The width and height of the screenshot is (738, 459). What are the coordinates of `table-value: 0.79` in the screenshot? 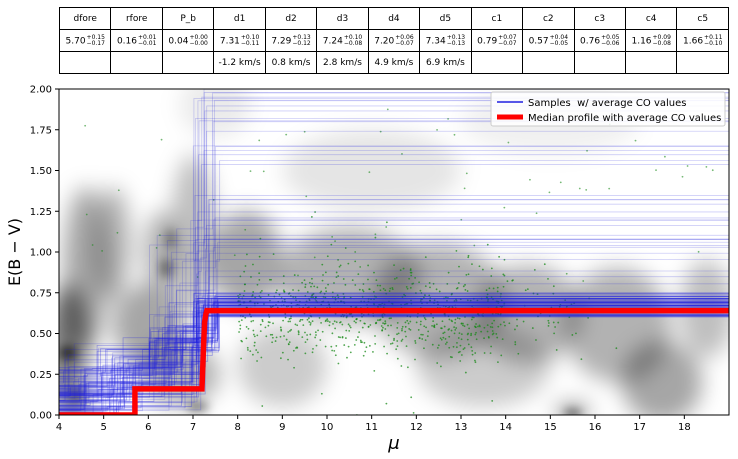 It's located at (487, 41).